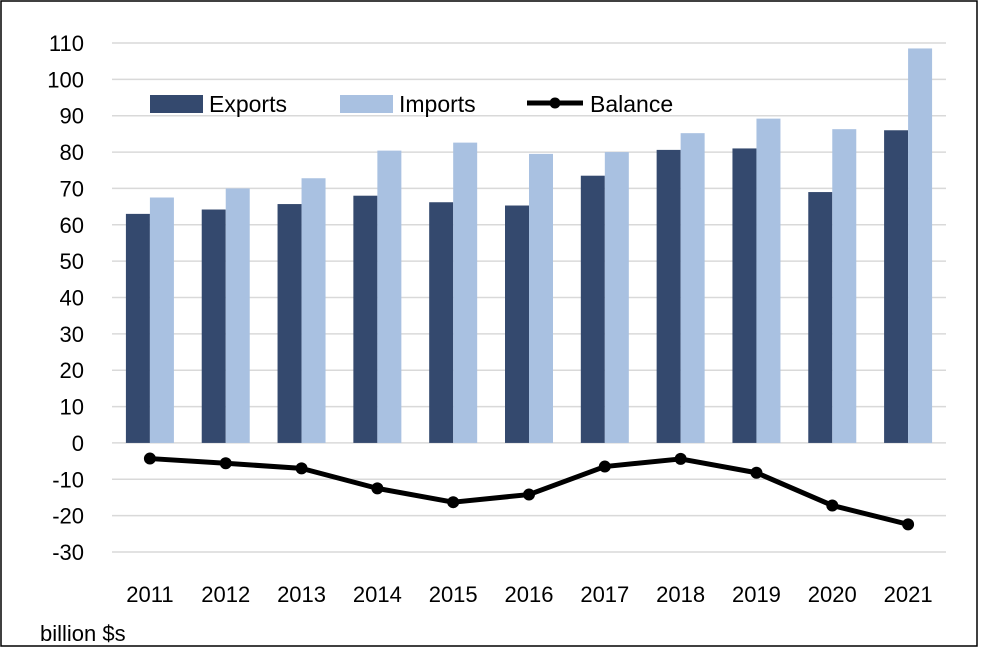 The width and height of the screenshot is (992, 657). I want to click on y-tick-label: 90, so click(72, 116).